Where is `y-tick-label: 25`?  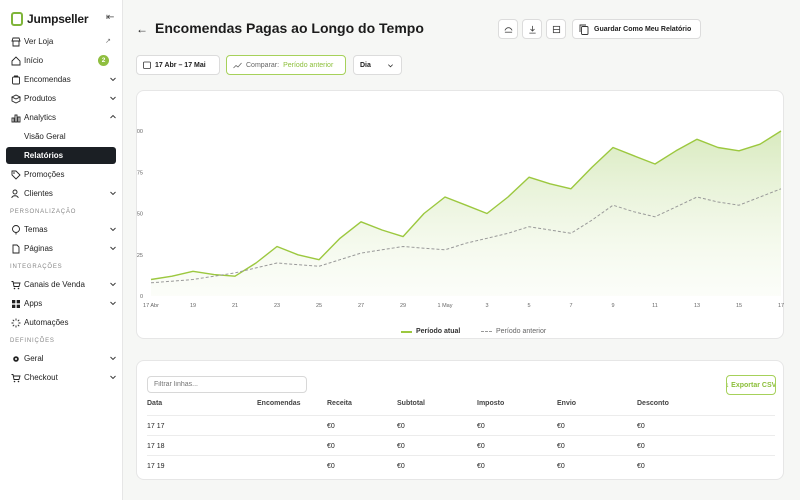
y-tick-label: 25 is located at coordinates (140, 256).